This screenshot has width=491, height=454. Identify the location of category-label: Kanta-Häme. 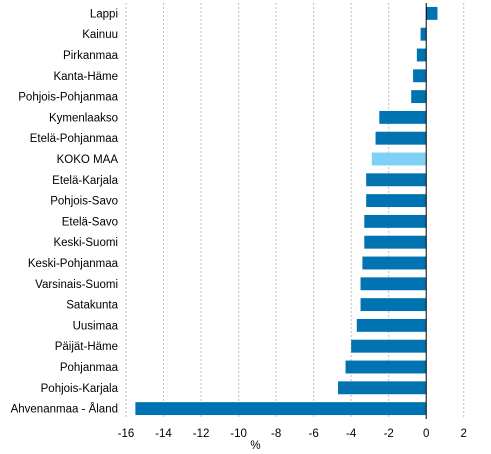
(85, 77).